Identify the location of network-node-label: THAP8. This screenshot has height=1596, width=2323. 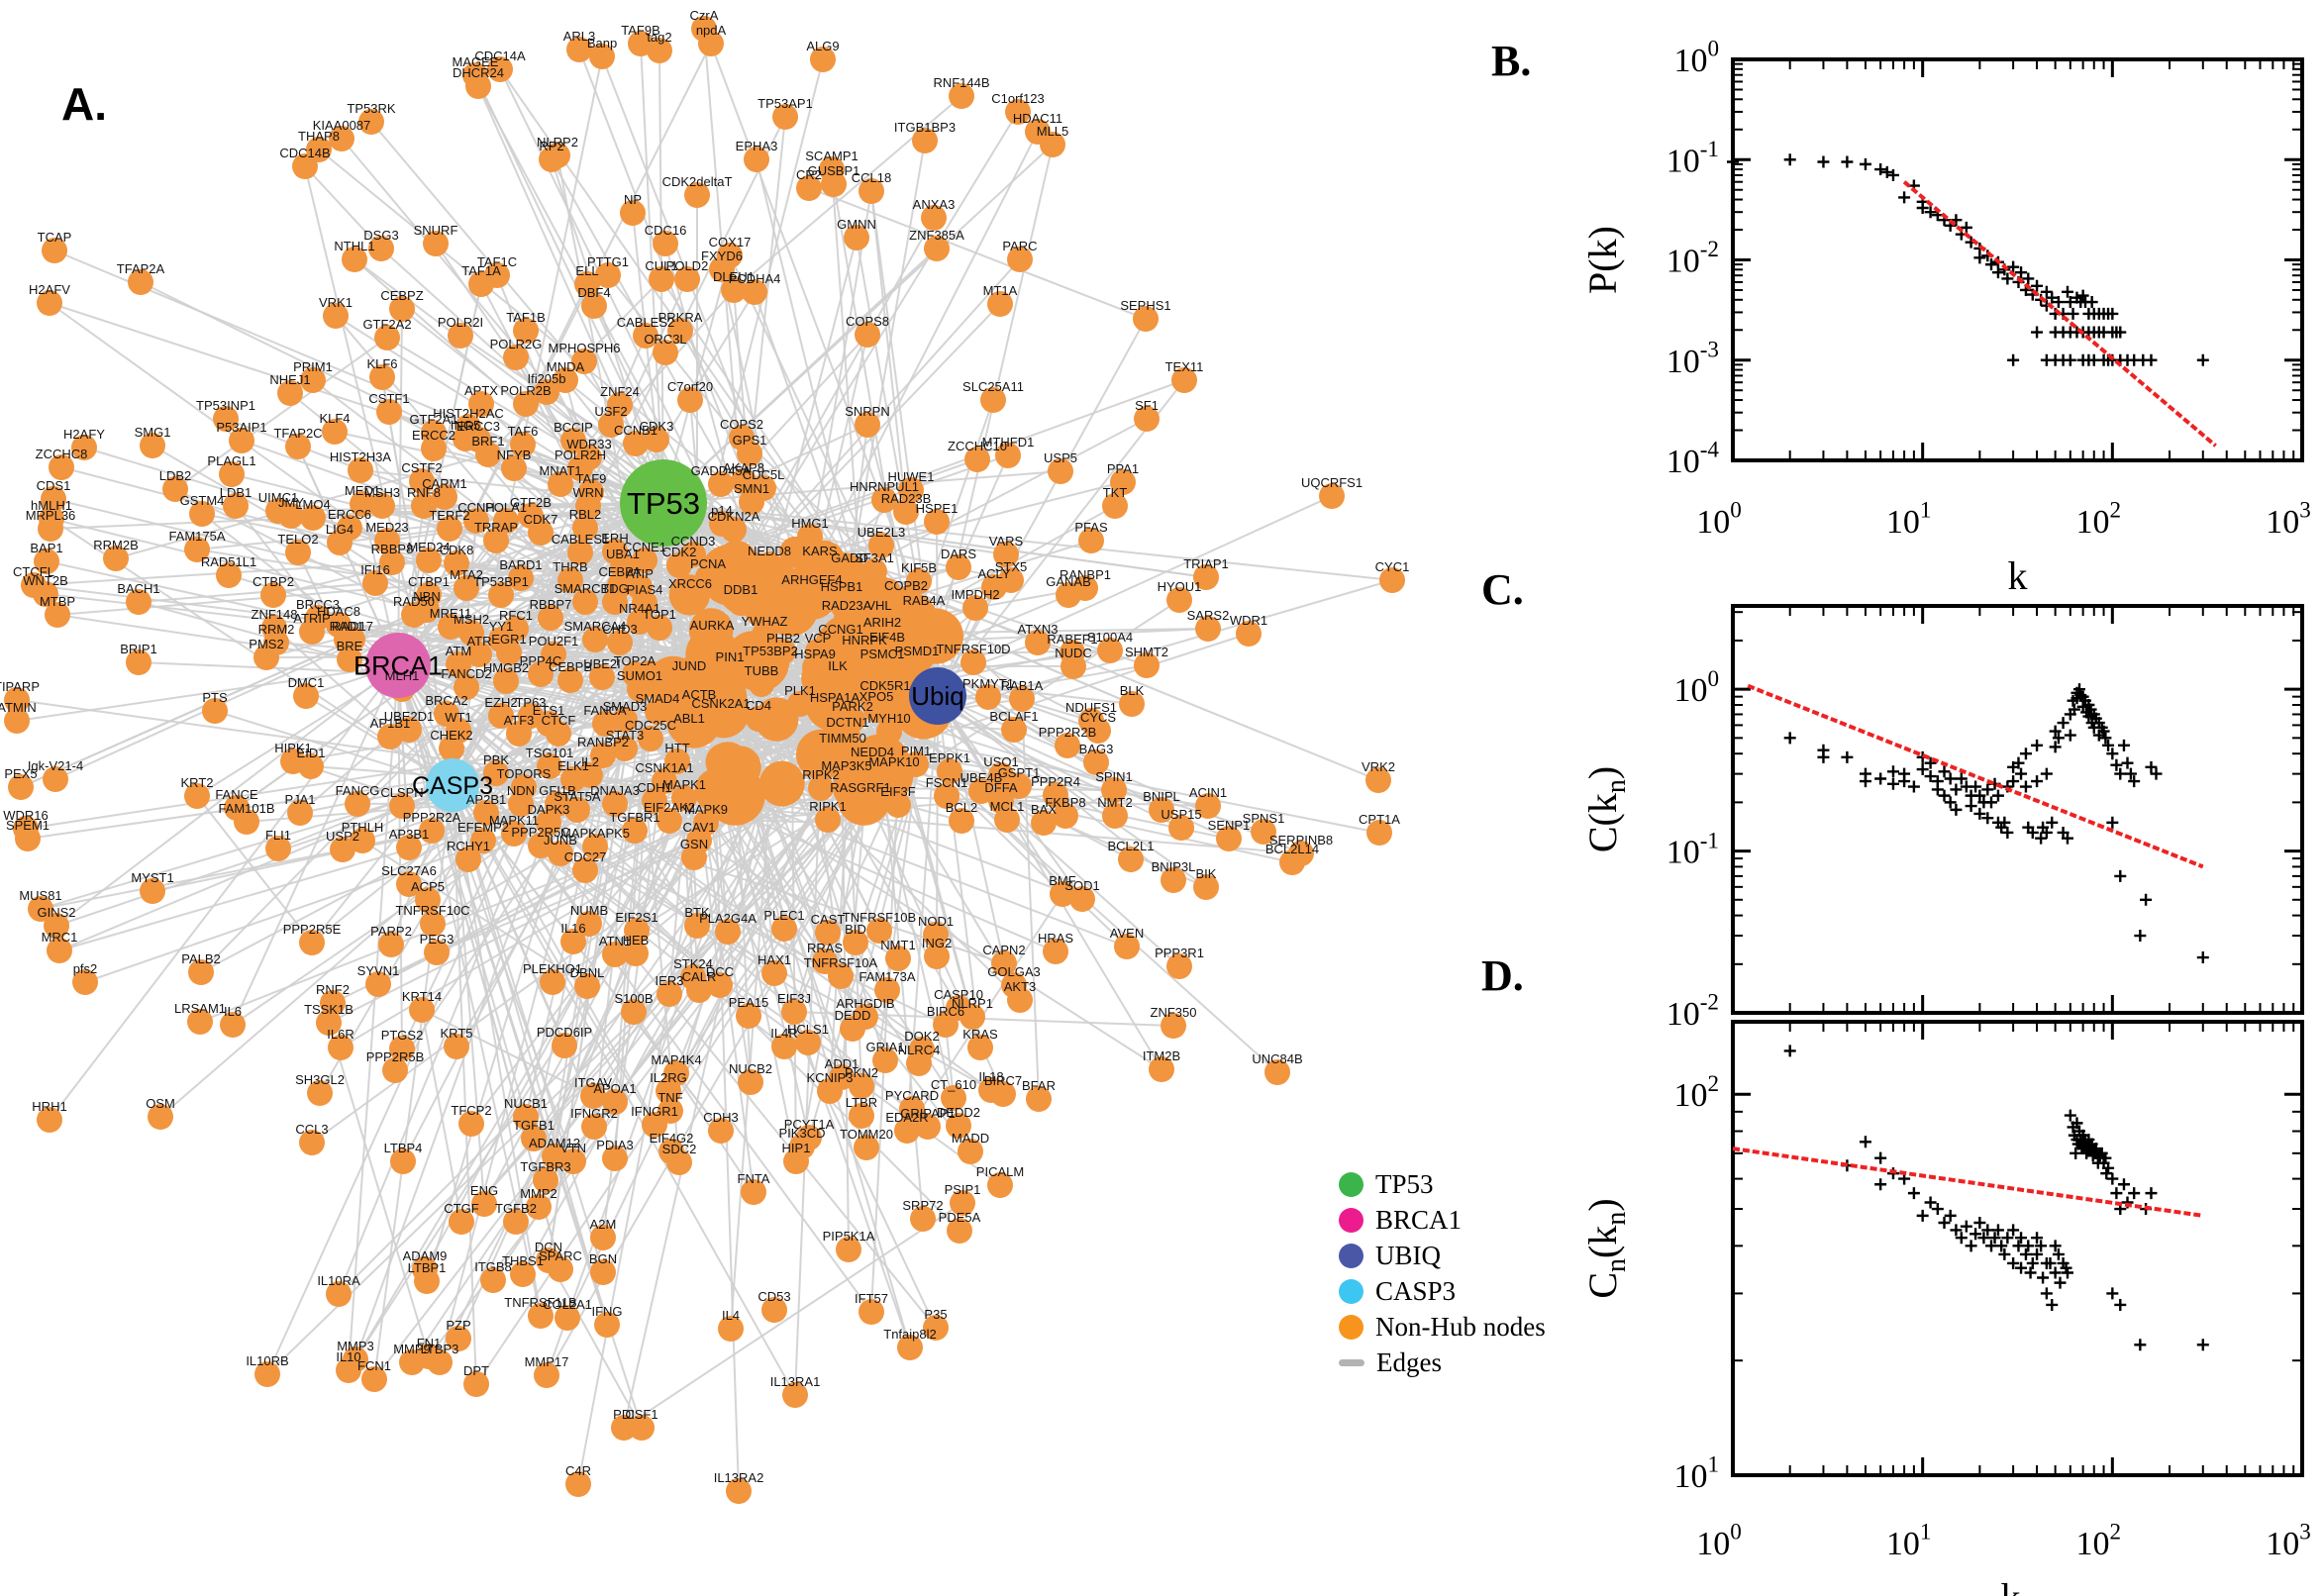
(319, 136).